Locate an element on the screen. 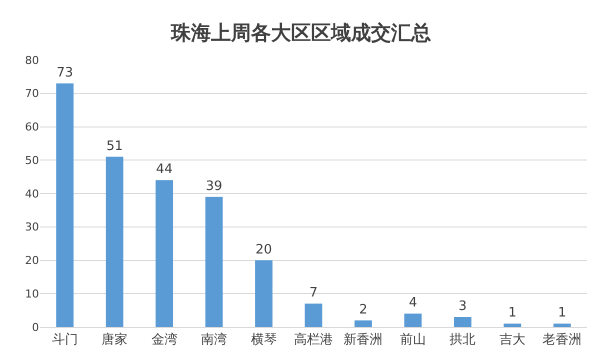  data-label: 39 is located at coordinates (214, 186).